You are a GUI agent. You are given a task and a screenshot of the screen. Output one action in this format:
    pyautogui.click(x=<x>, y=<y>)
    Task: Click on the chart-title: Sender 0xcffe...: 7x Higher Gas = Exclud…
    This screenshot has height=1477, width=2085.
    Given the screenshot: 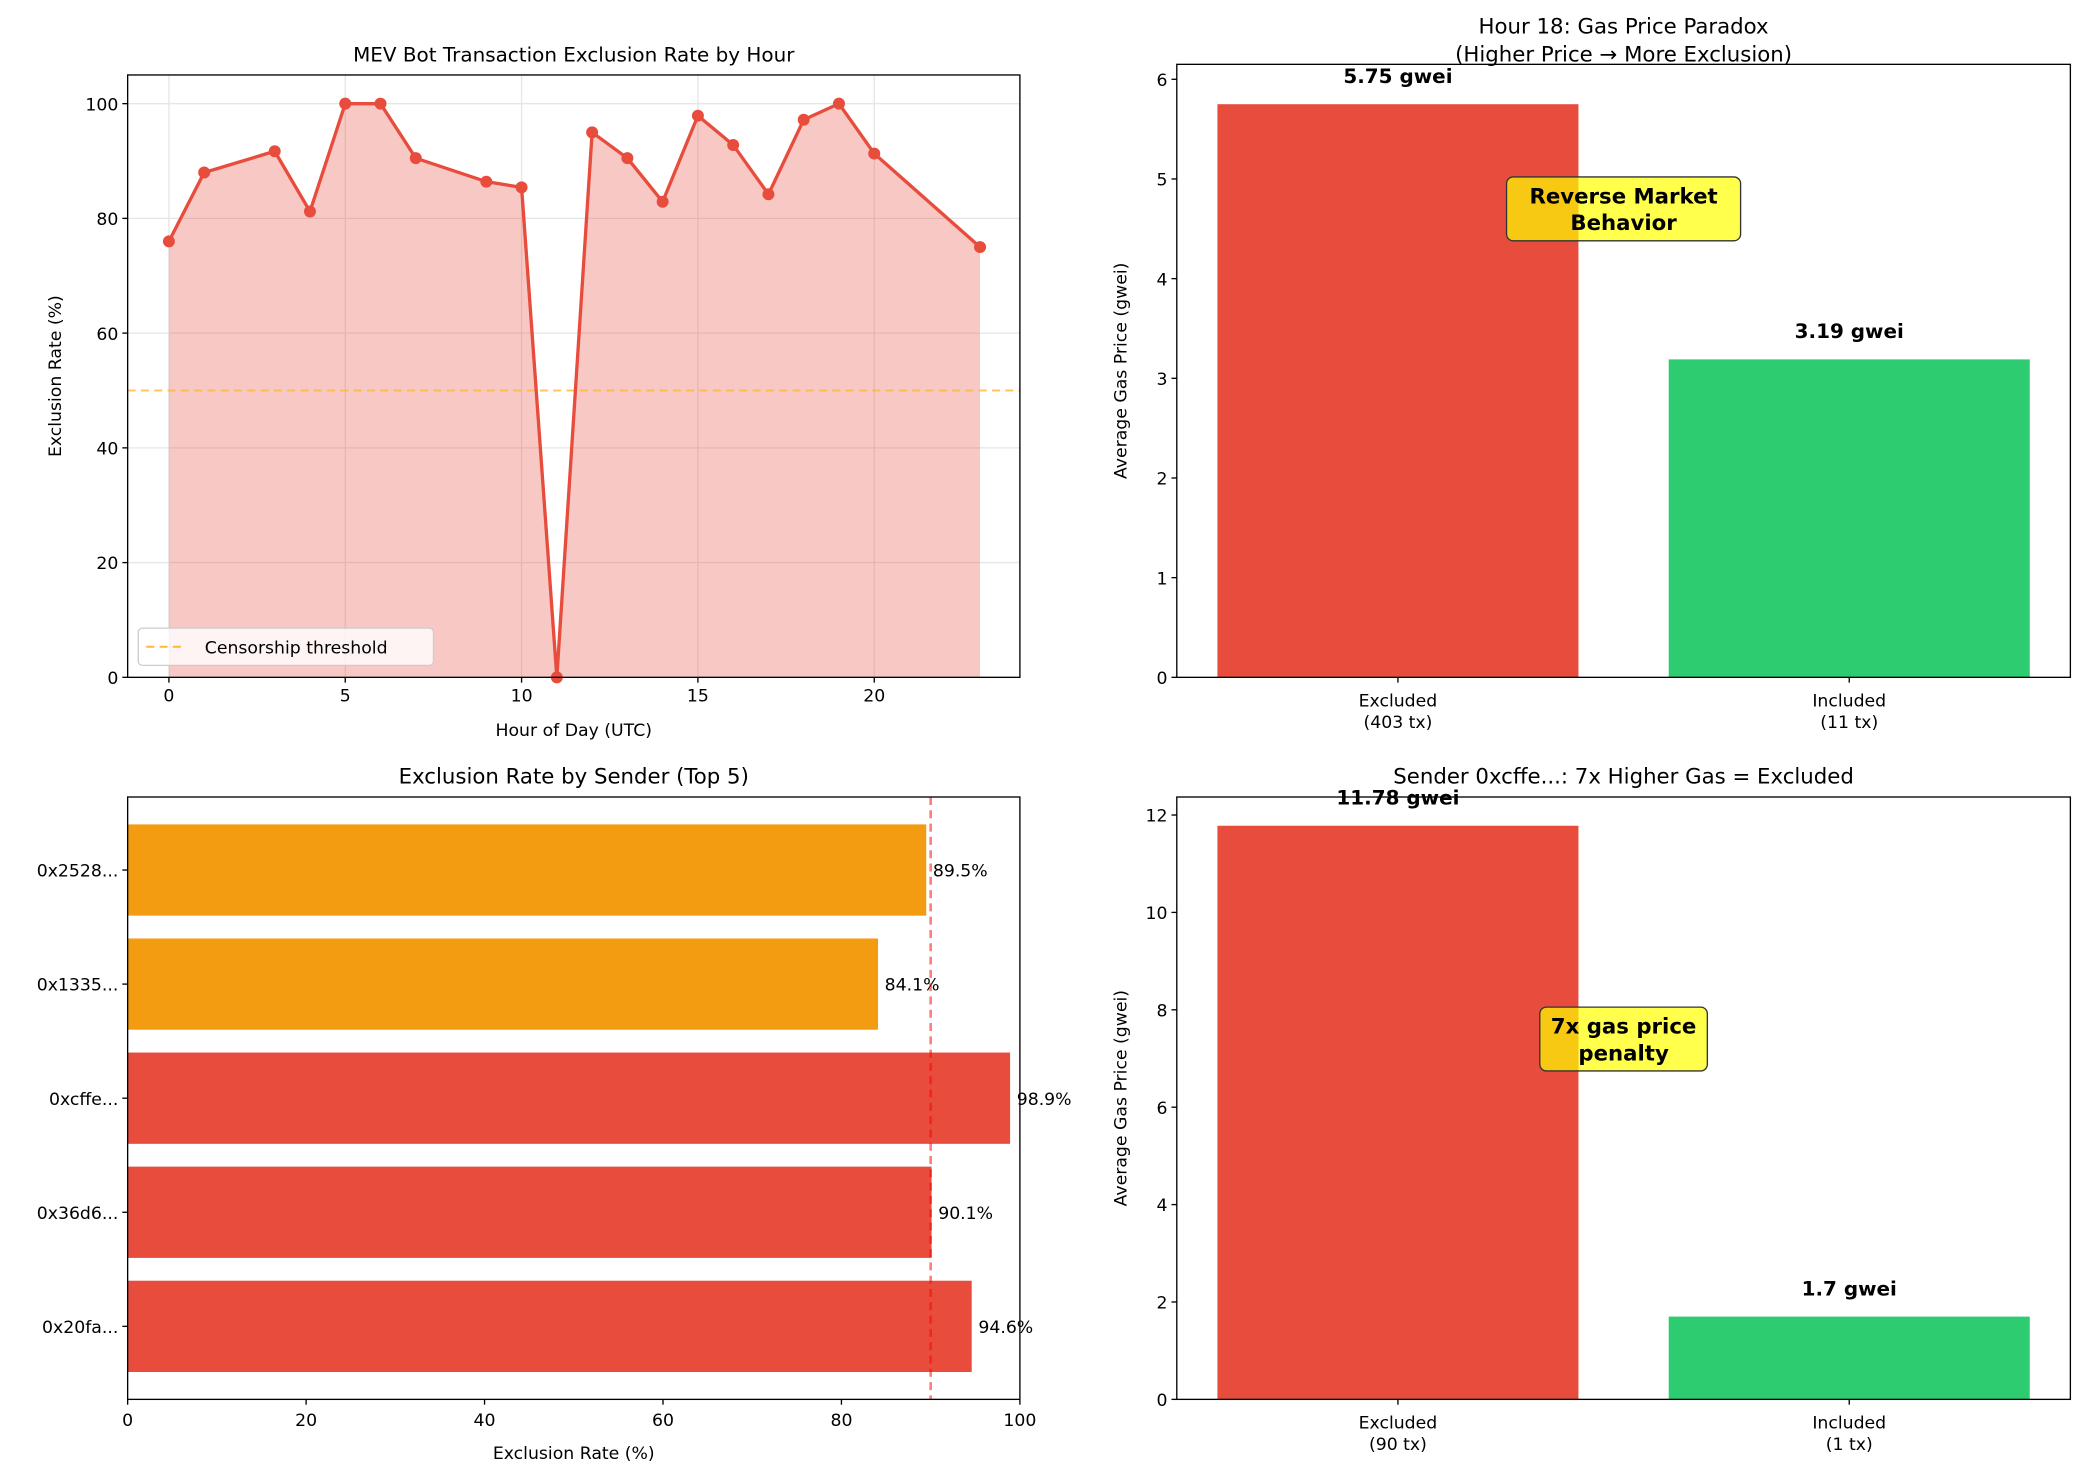 What is the action you would take?
    pyautogui.click(x=1623, y=777)
    